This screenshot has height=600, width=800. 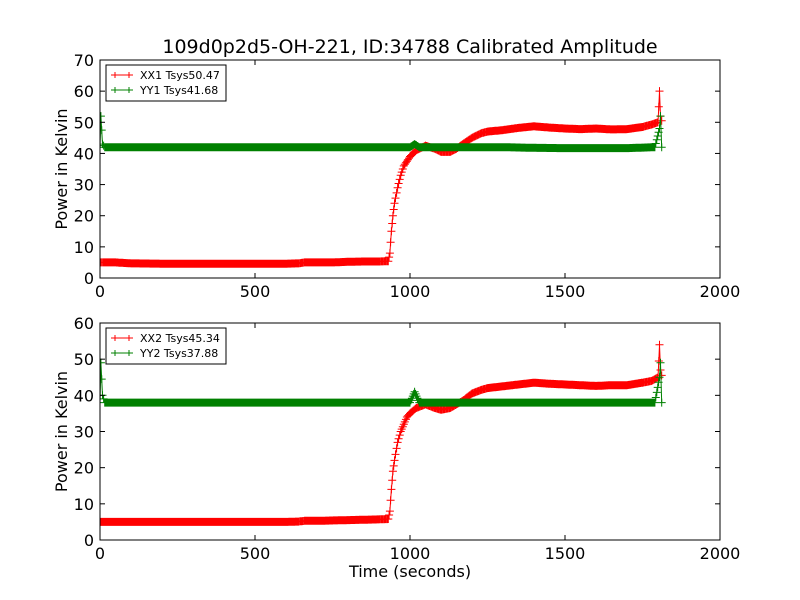 What do you see at coordinates (383, 382) in the screenshot?
I see `series-markers-yy2` at bounding box center [383, 382].